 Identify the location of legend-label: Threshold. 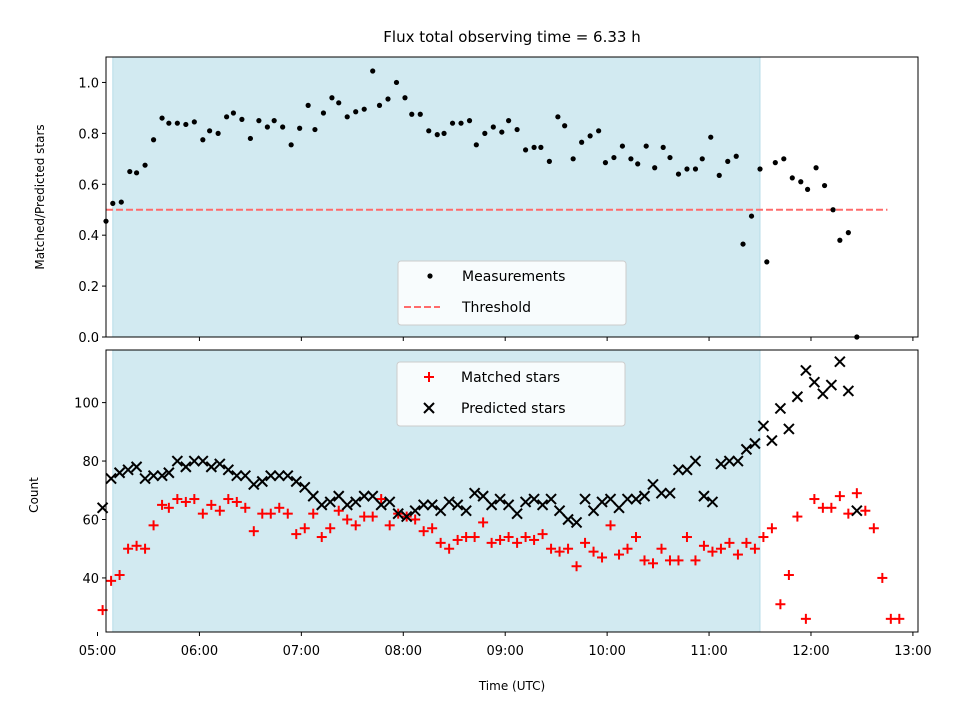
(496, 308).